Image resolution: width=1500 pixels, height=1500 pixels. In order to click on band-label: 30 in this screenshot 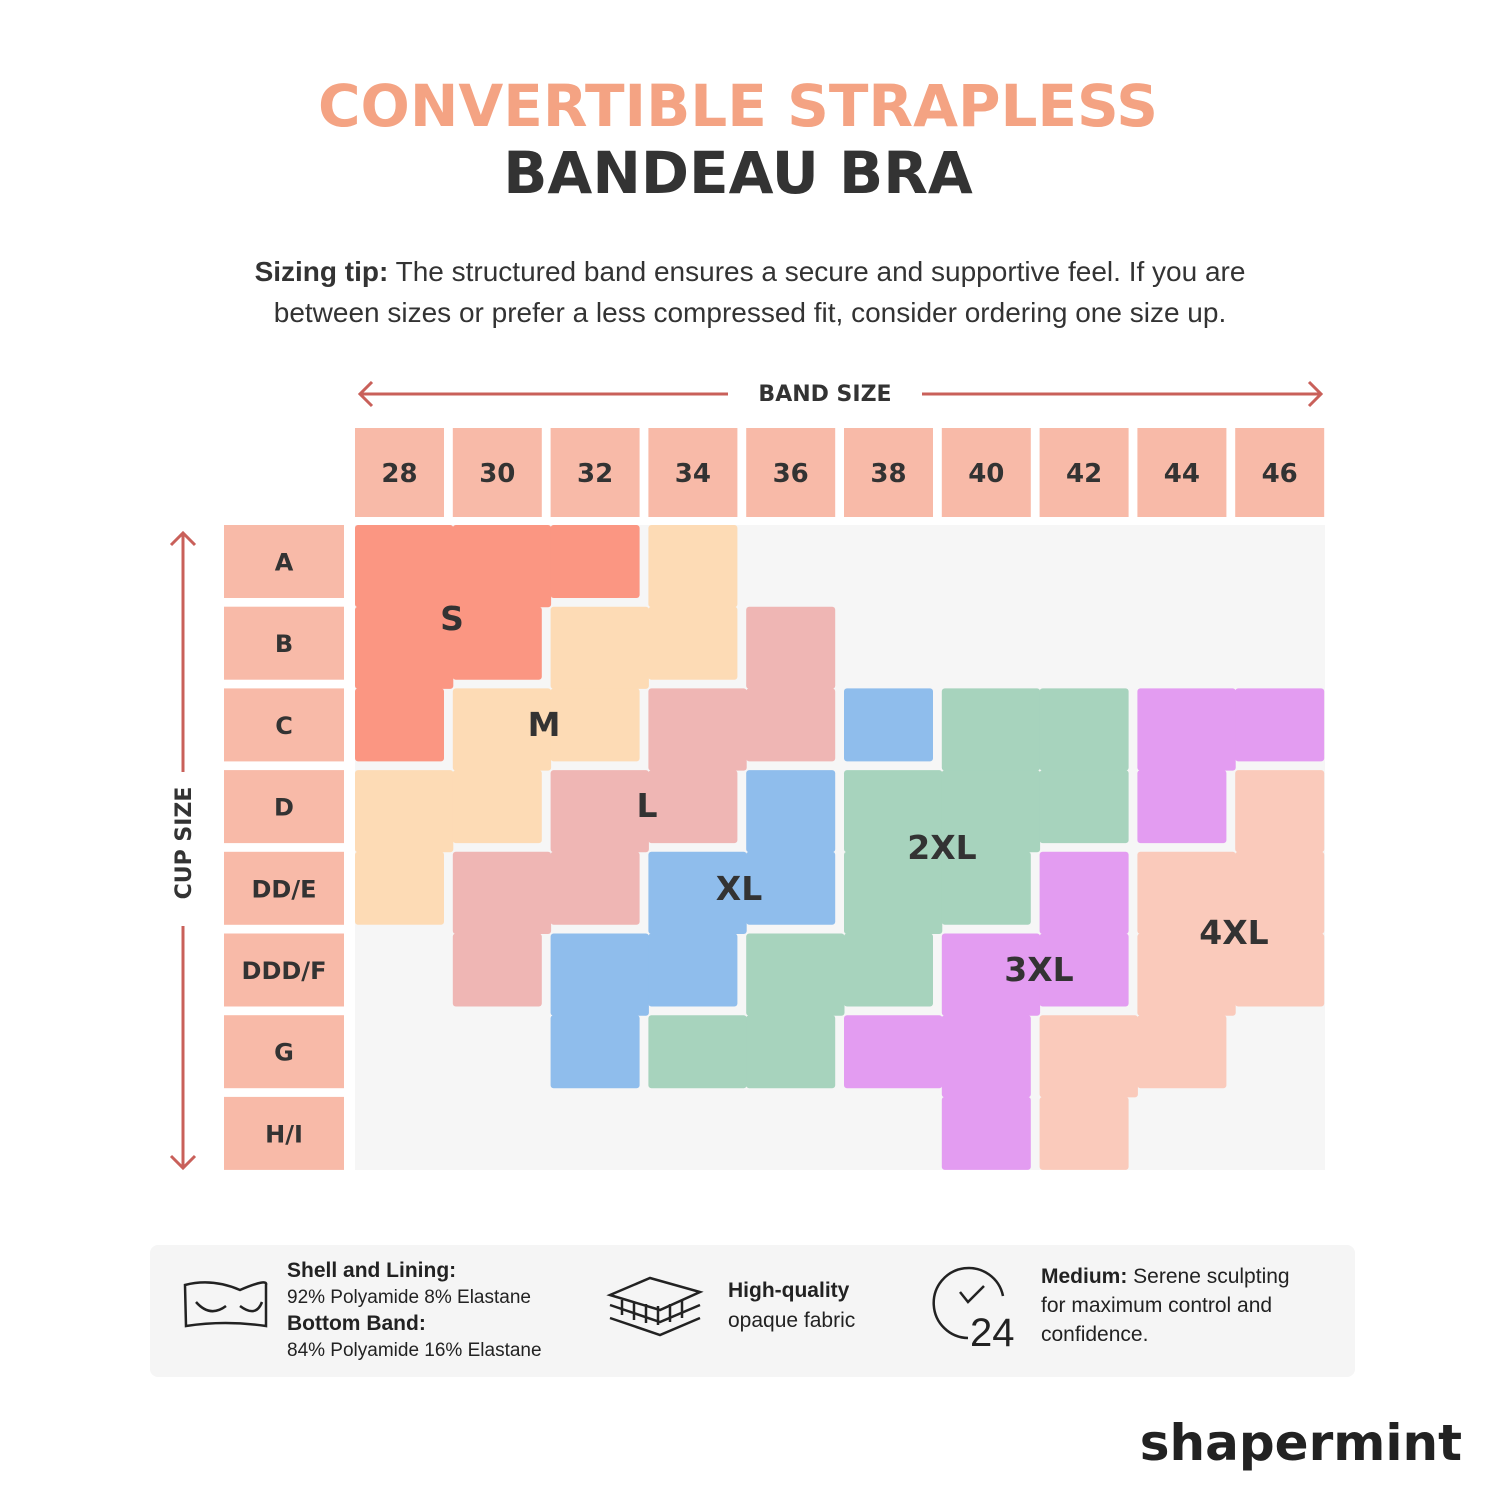, I will do `click(497, 474)`.